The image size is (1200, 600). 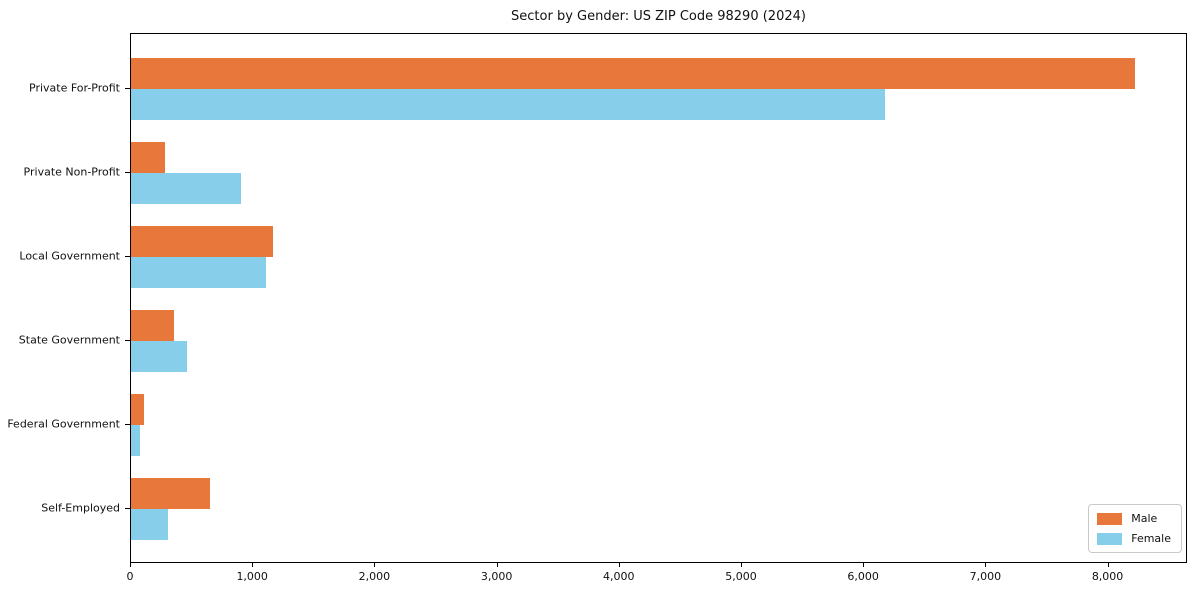 What do you see at coordinates (74, 88) in the screenshot?
I see `y-tick-label-private-for-profit: Private For-Profit` at bounding box center [74, 88].